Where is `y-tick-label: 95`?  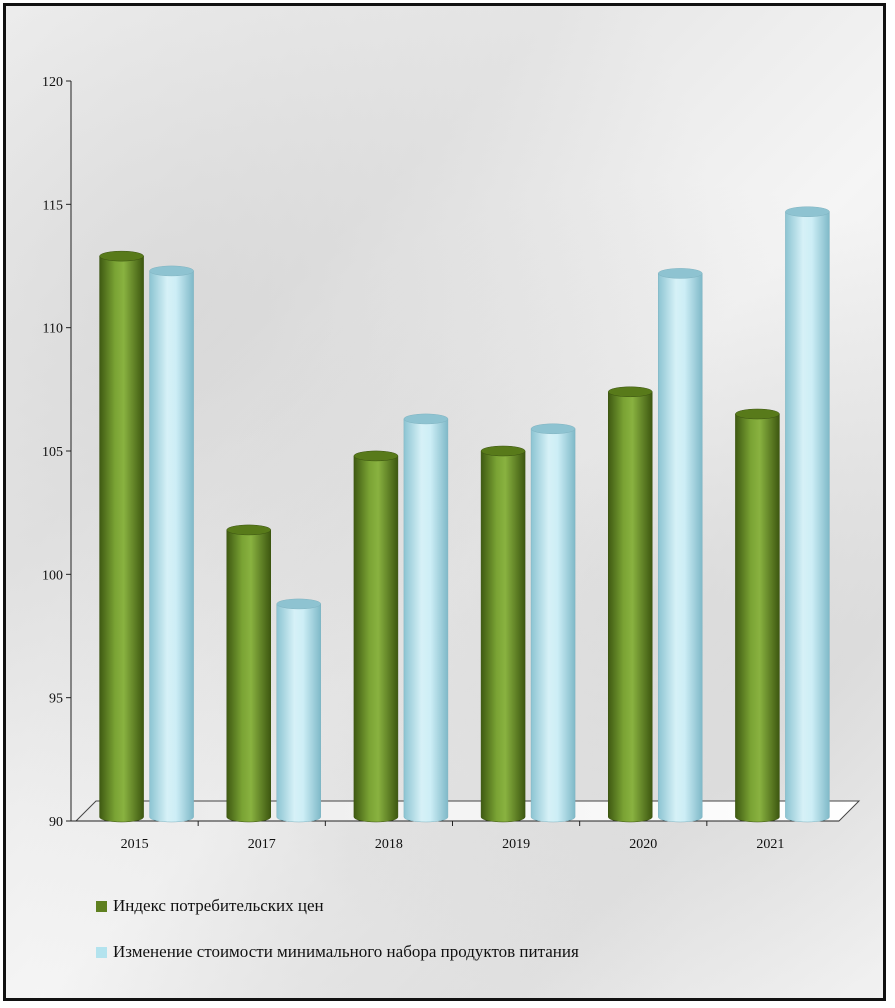
y-tick-label: 95 is located at coordinates (56, 699).